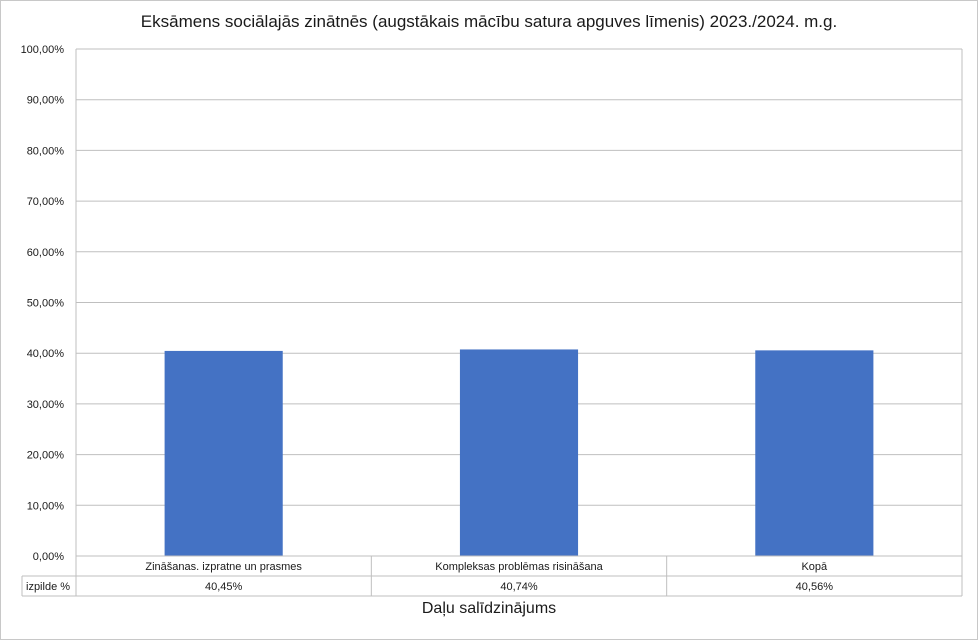 Image resolution: width=978 pixels, height=640 pixels. Describe the element at coordinates (46, 151) in the screenshot. I see `y-tick-label: 80,00%` at that location.